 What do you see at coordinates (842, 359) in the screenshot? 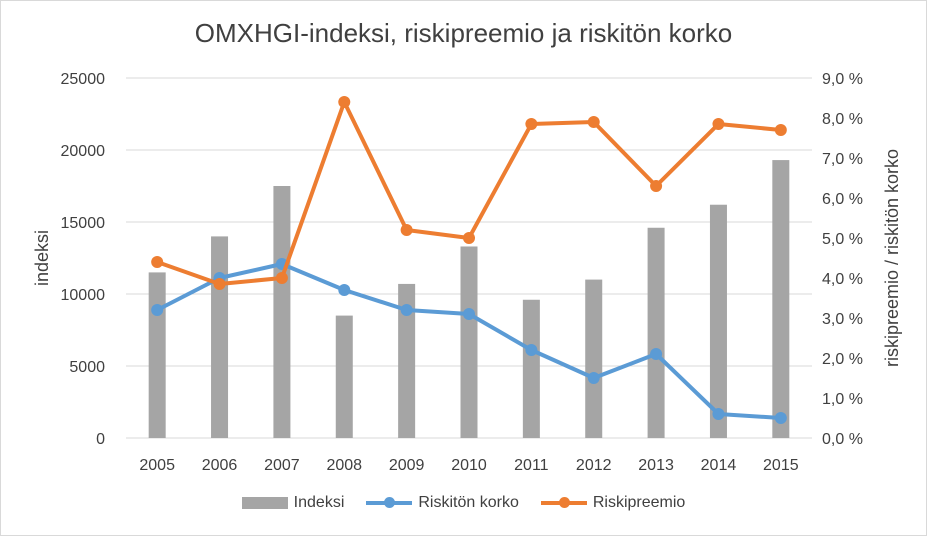
I see `right-tick-label: 2,0 %` at bounding box center [842, 359].